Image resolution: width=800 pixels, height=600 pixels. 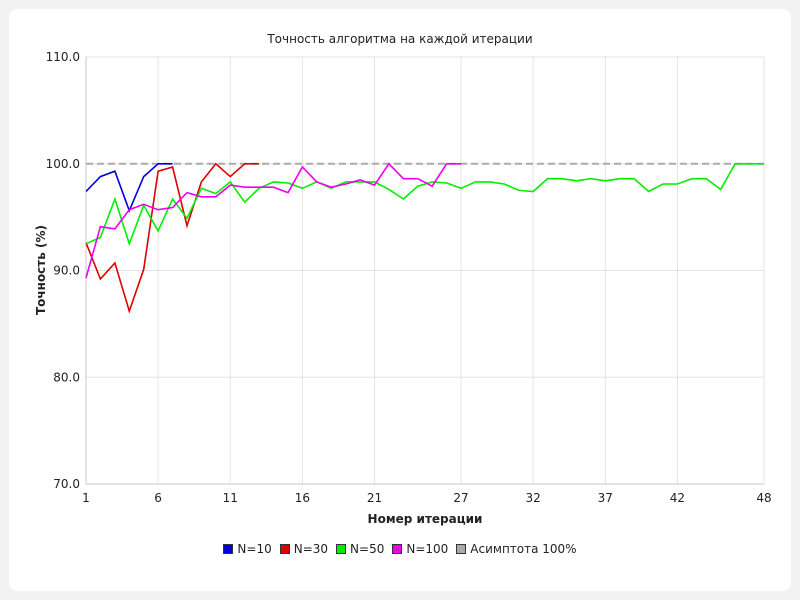 What do you see at coordinates (86, 498) in the screenshot?
I see `x-tick-label: 1` at bounding box center [86, 498].